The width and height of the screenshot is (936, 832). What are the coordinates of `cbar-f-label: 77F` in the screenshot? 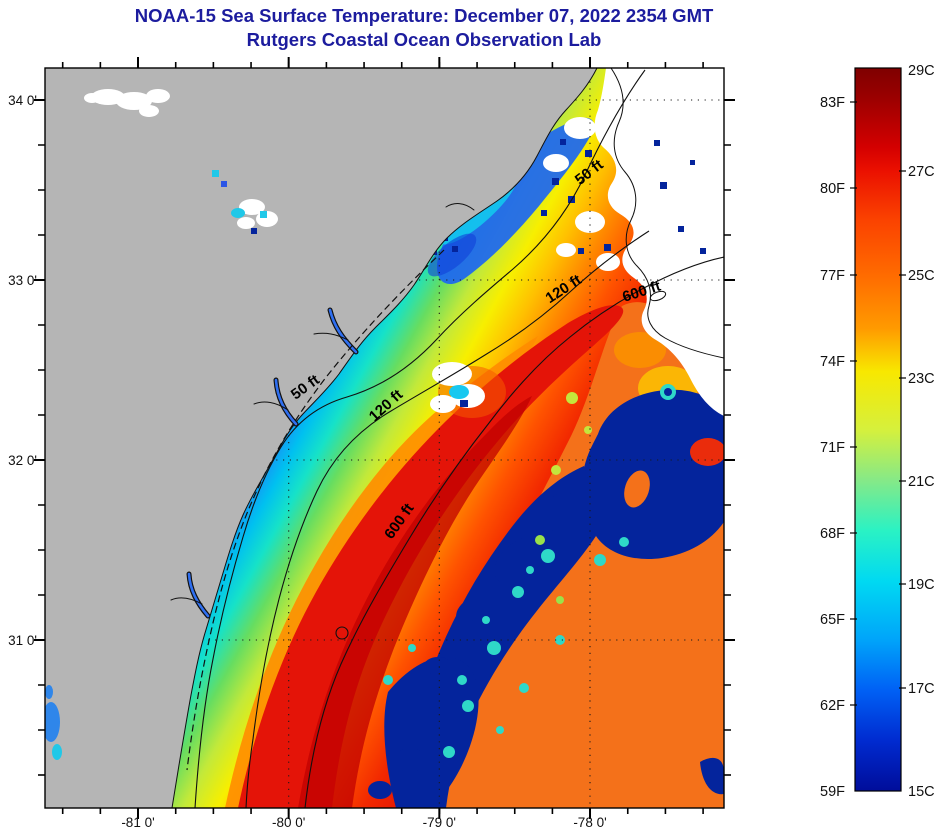 It's located at (832, 276).